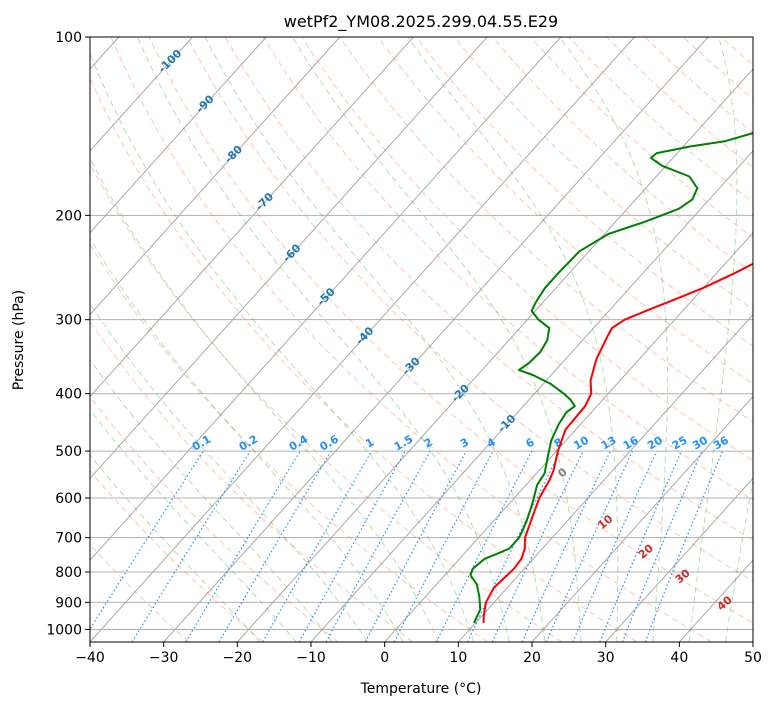 This screenshot has width=775, height=708. What do you see at coordinates (606, 658) in the screenshot?
I see `x-tick-label: 30` at bounding box center [606, 658].